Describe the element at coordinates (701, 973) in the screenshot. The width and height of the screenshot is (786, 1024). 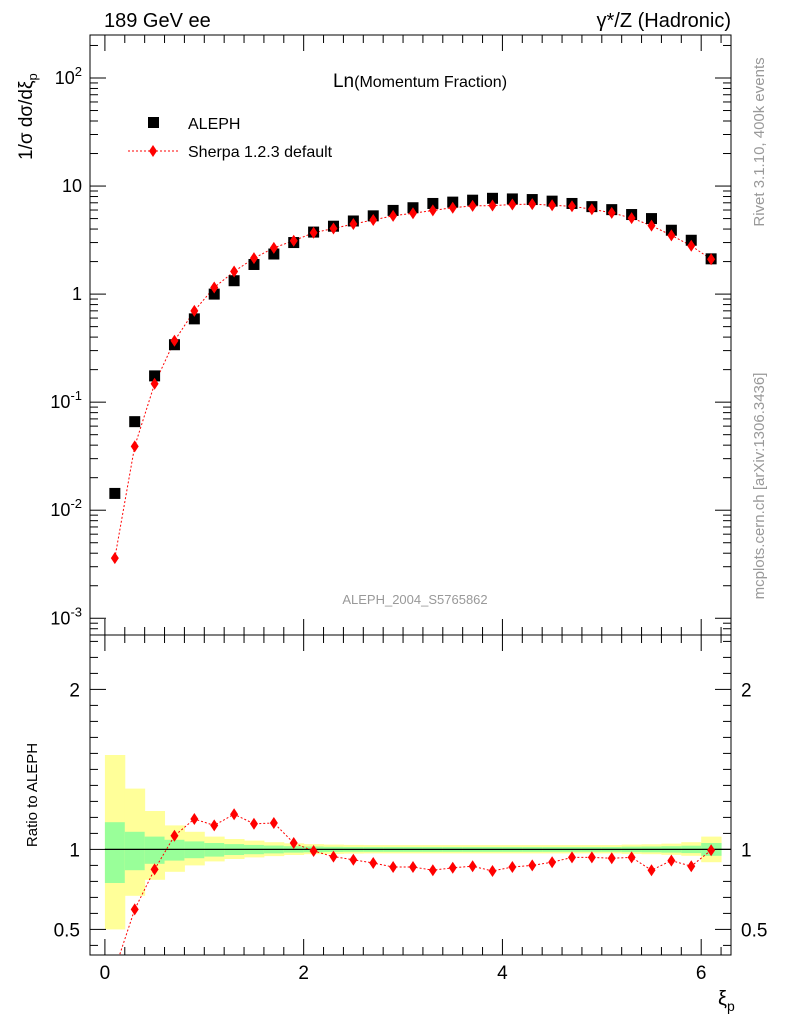
I see `x-tick-label: 6` at that location.